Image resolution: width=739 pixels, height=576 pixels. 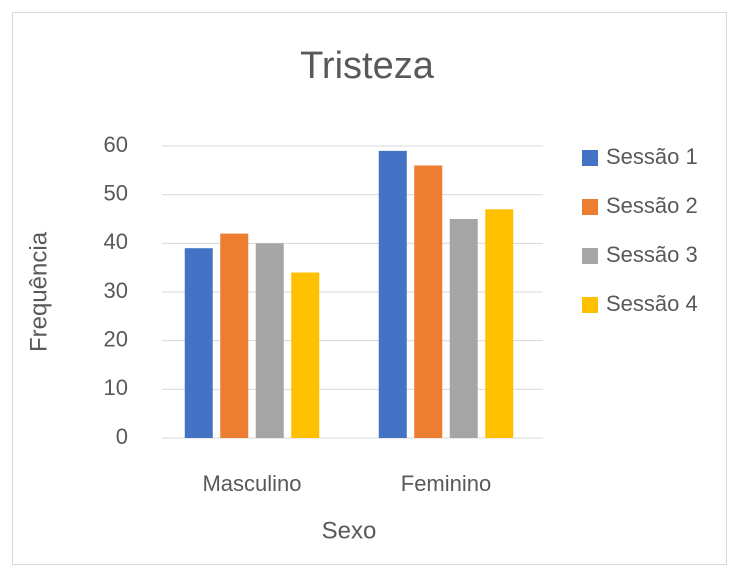 I want to click on y-tick-label: 20, so click(x=116, y=338).